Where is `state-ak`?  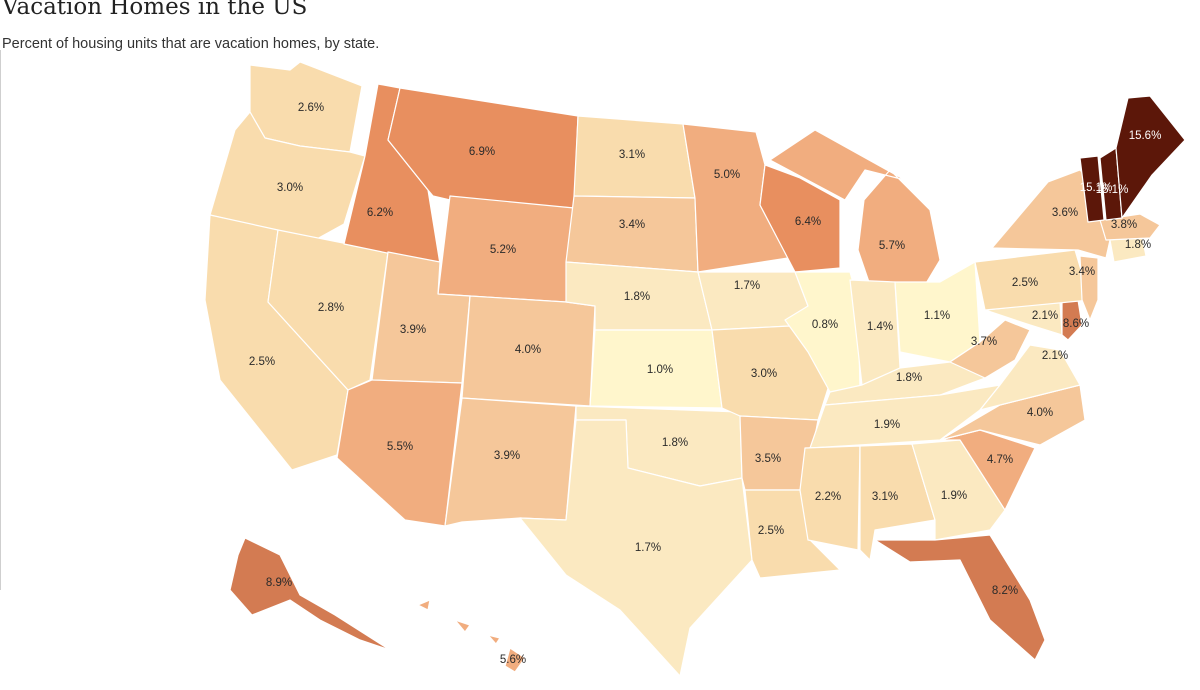
state-ak is located at coordinates (310, 594).